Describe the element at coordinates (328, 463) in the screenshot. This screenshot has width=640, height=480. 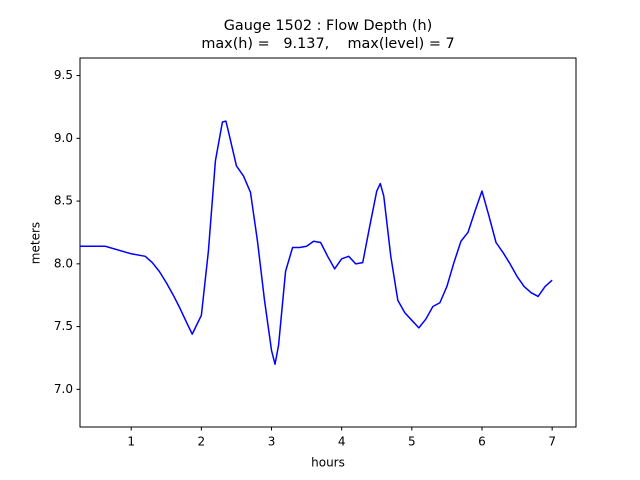
I see `x-axis-label: hours` at that location.